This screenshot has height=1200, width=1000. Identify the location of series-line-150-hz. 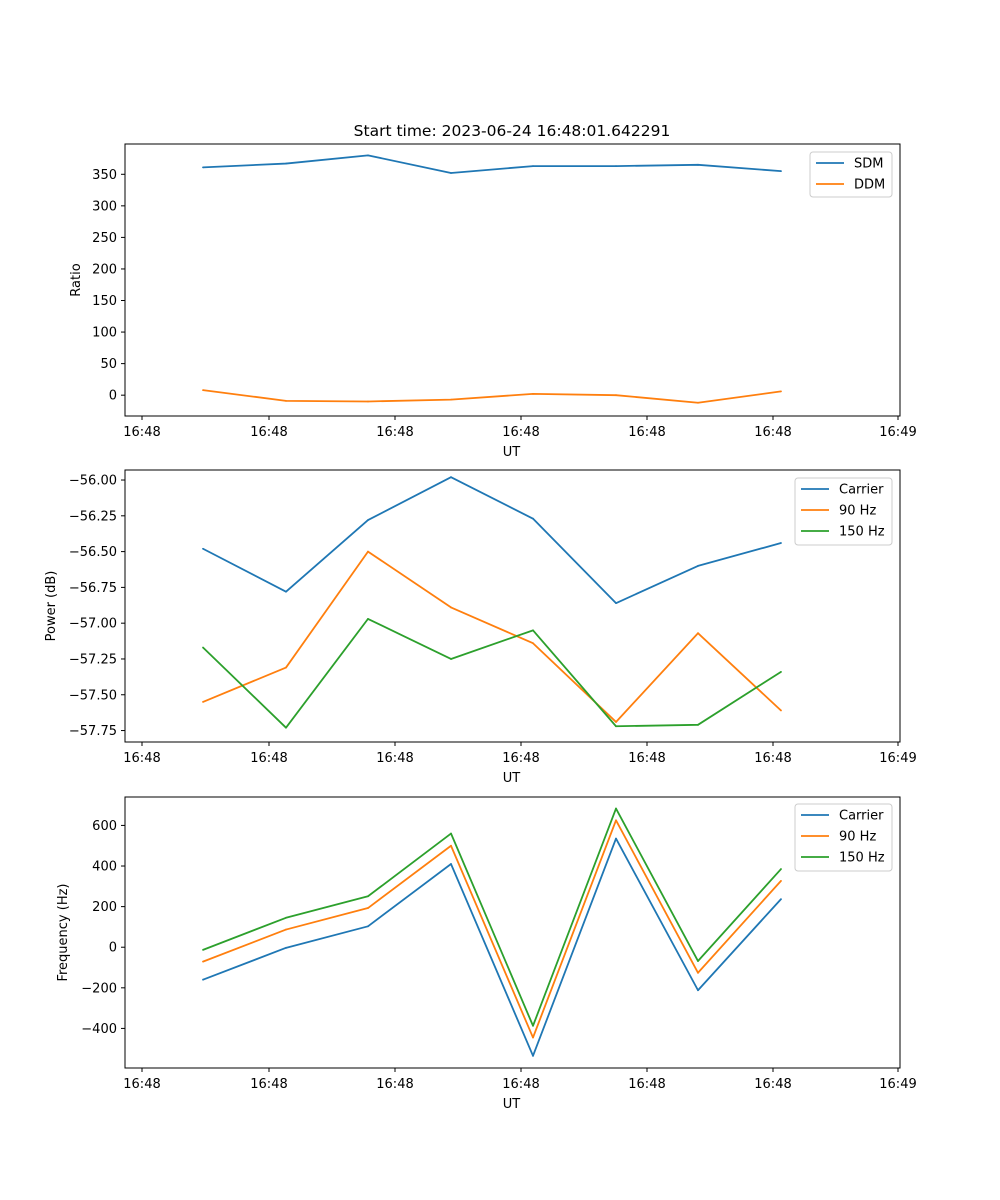
(492, 917).